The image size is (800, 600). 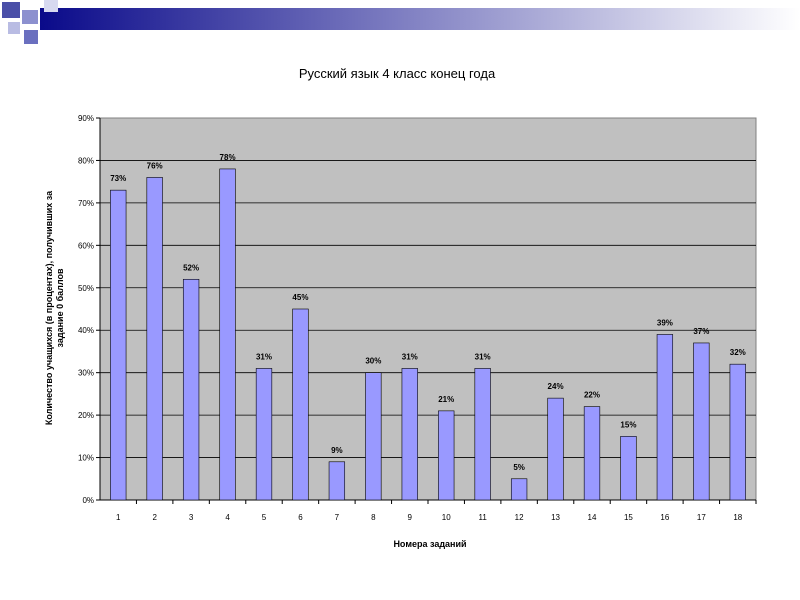 I want to click on data-label: 78%, so click(x=228, y=157).